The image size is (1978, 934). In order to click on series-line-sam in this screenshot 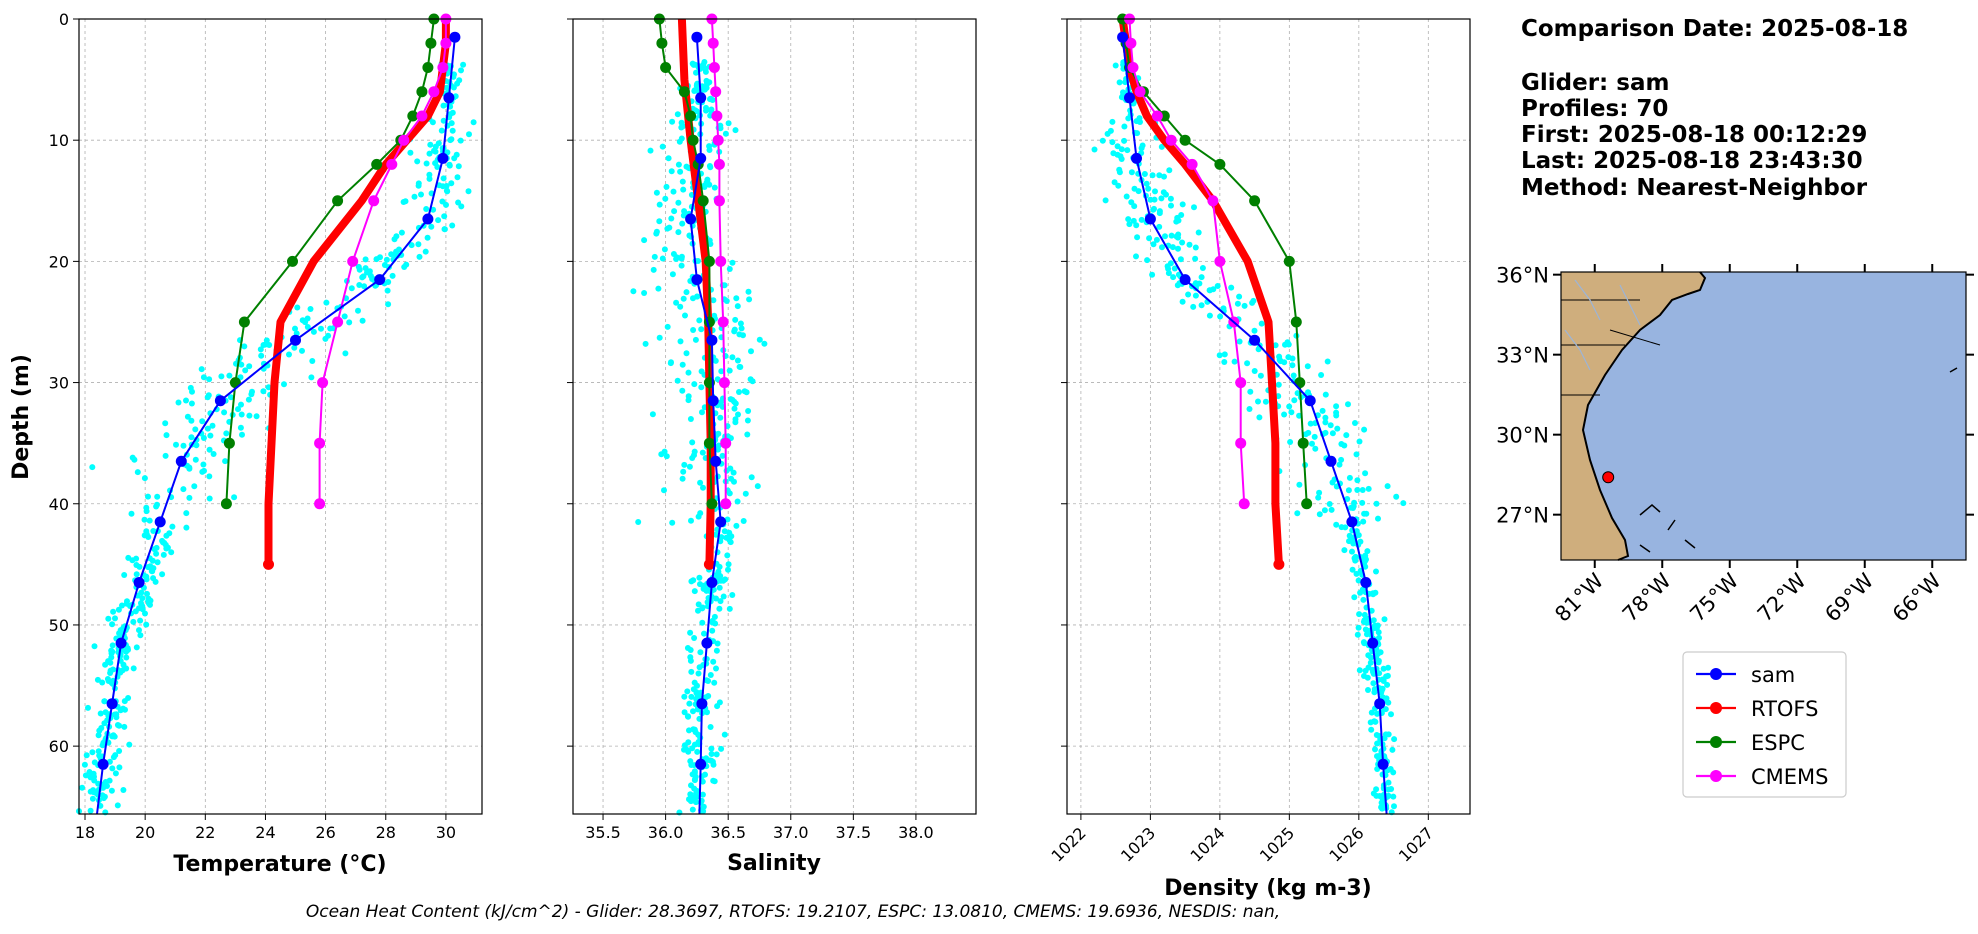, I will do `click(705, 426)`.